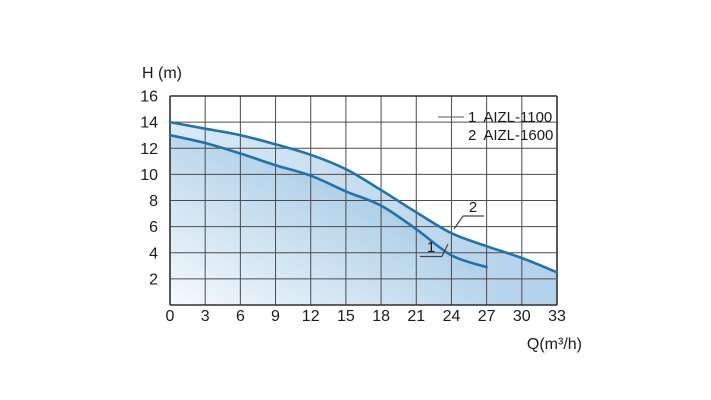 The height and width of the screenshot is (400, 711). I want to click on curve-1-label-leader, so click(445, 250).